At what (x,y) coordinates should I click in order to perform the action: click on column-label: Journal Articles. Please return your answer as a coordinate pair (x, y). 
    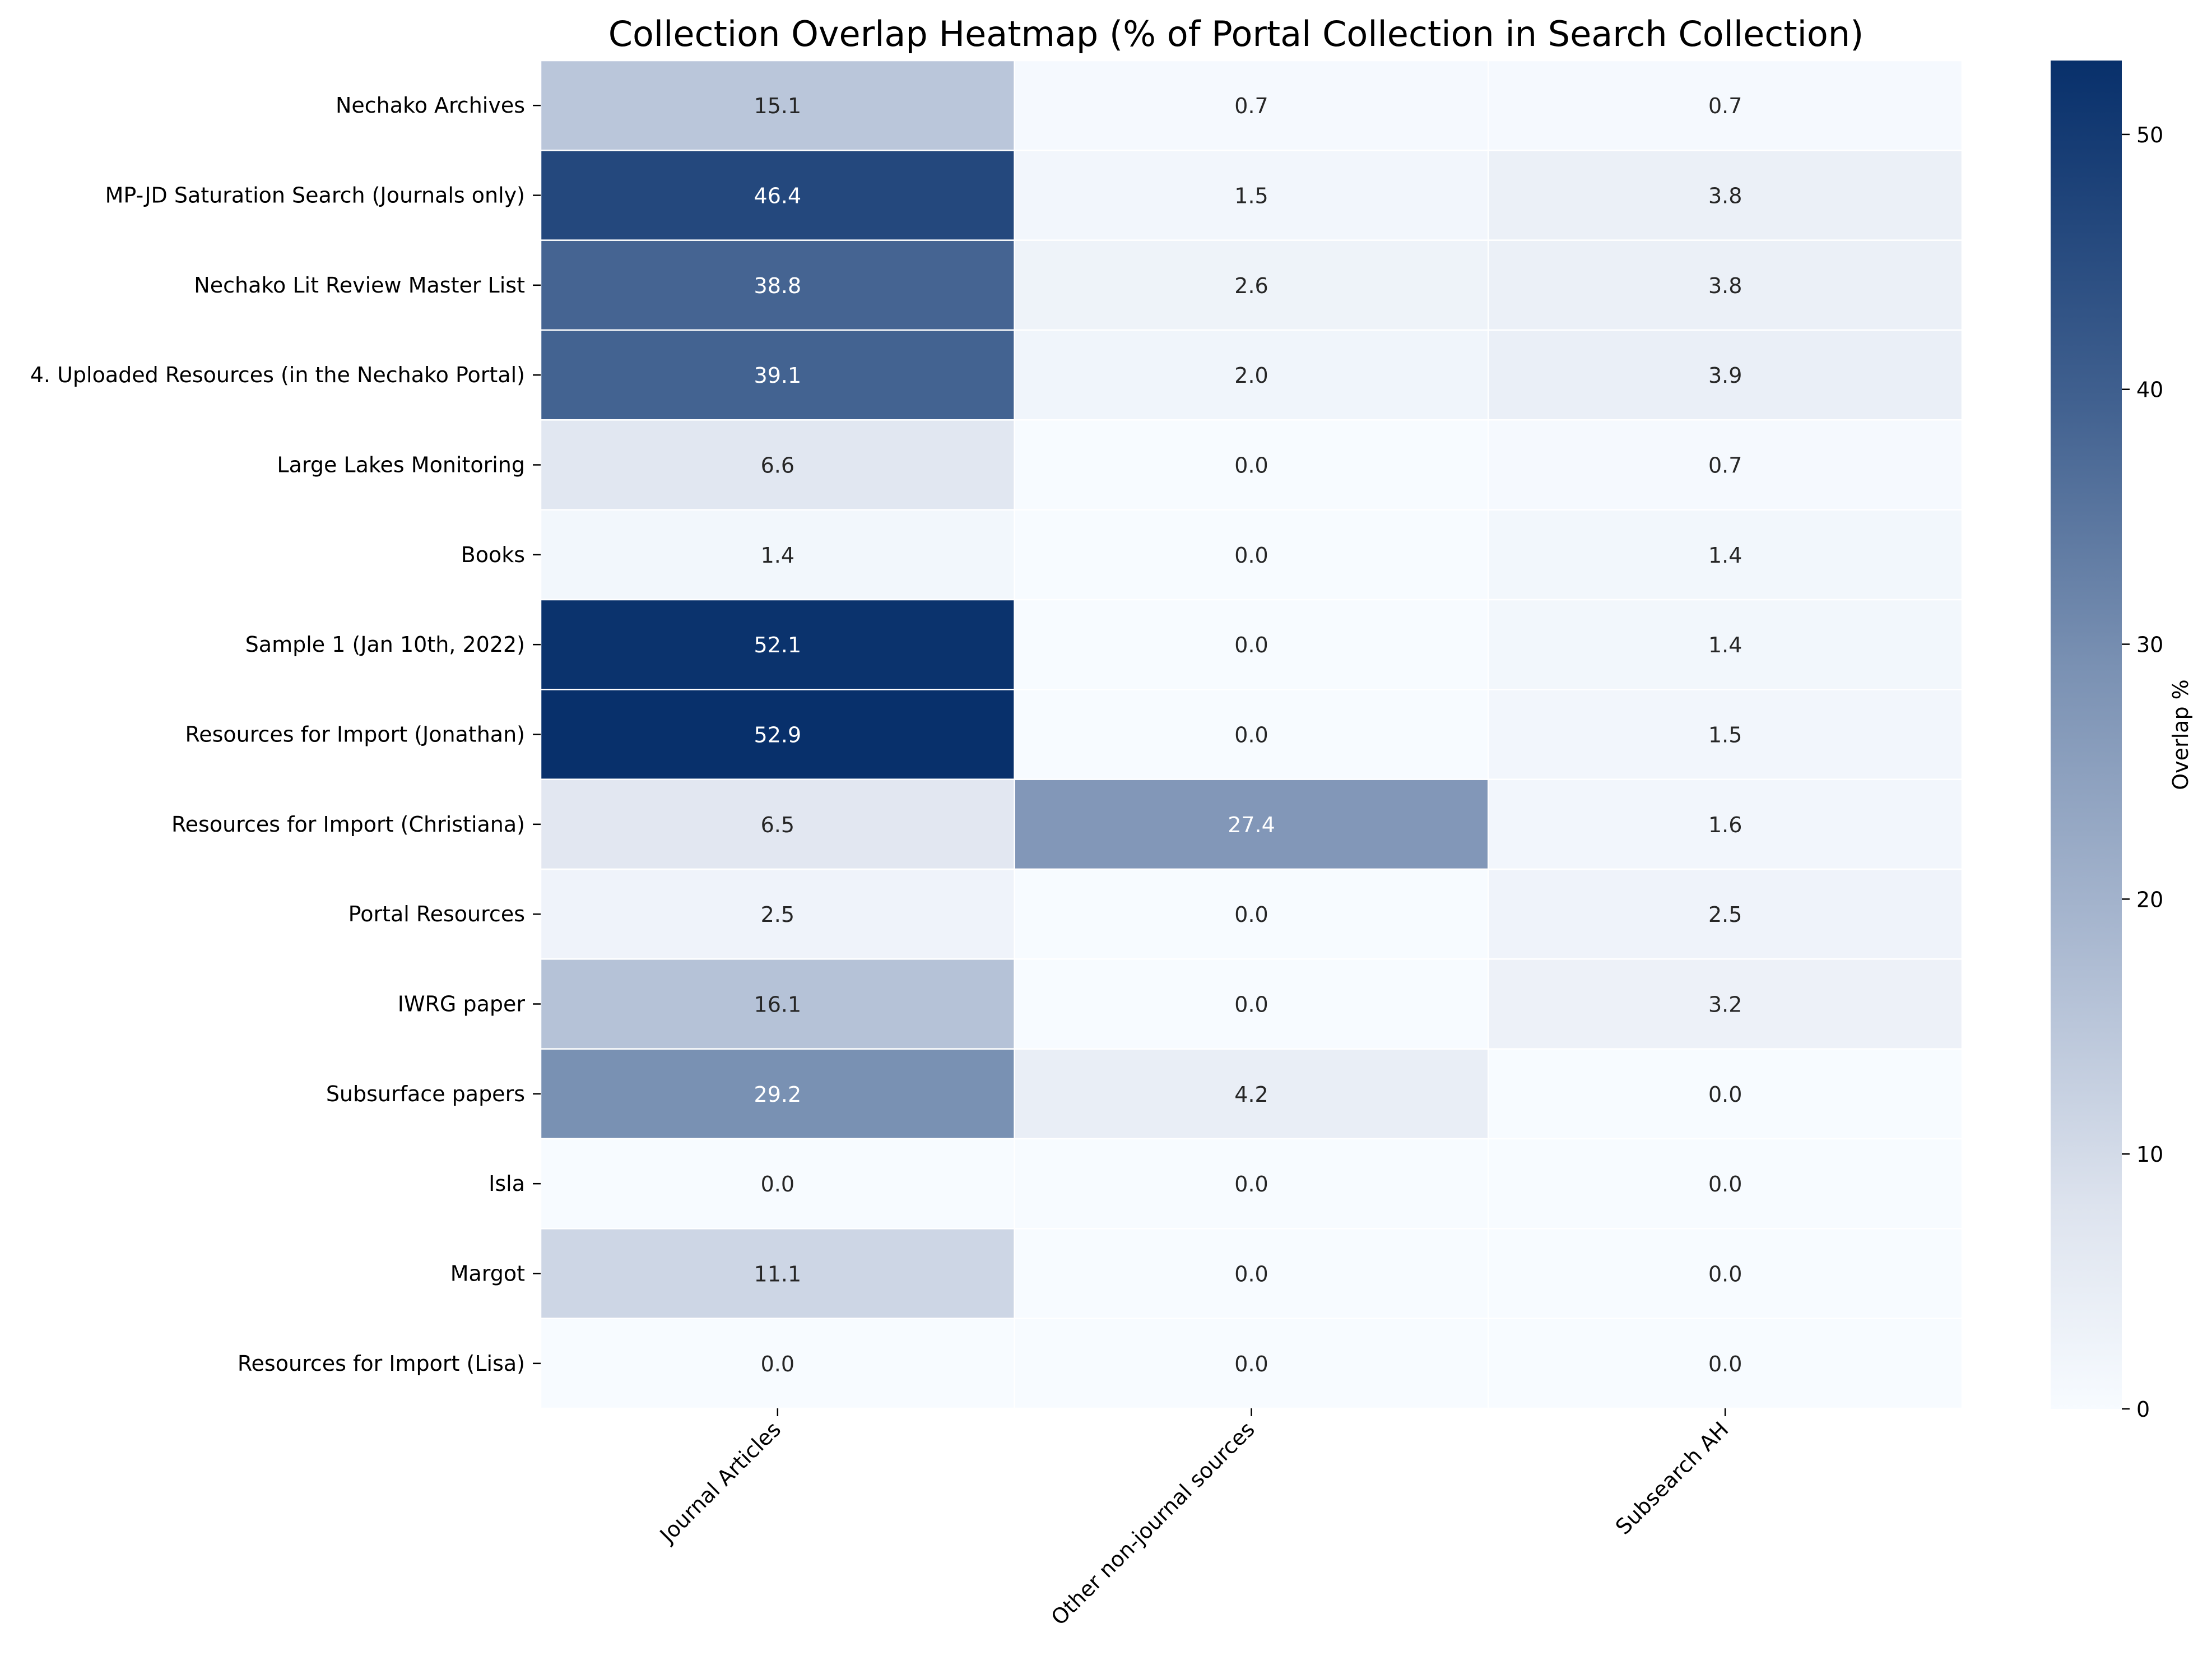
    Looking at the image, I should click on (720, 1482).